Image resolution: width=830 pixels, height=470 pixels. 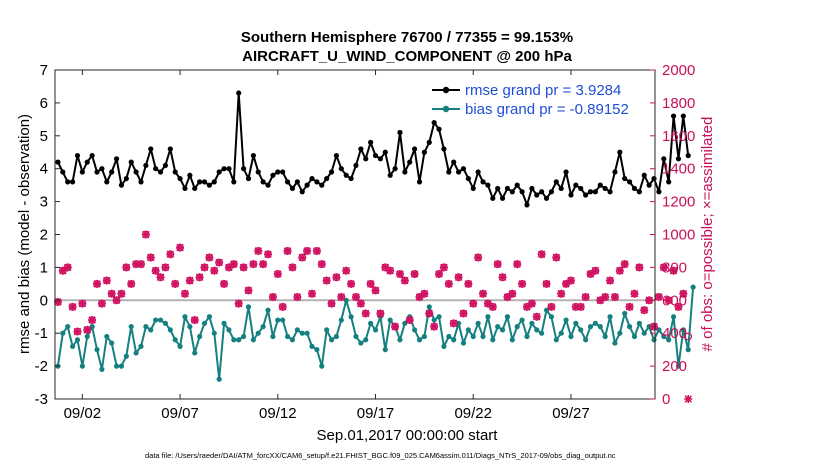 What do you see at coordinates (678, 235) in the screenshot?
I see `y-right-tick-label: 1000` at bounding box center [678, 235].